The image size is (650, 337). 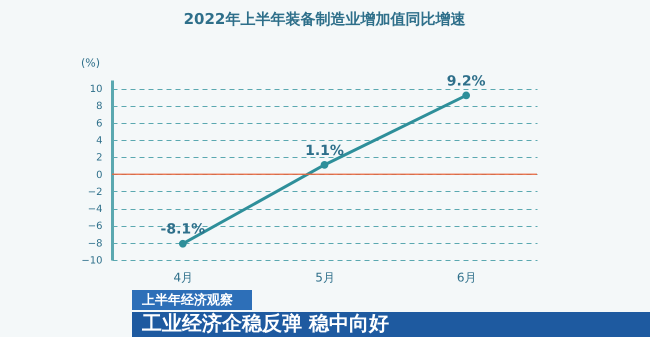 I want to click on y-tick-label: −6, so click(x=95, y=226).